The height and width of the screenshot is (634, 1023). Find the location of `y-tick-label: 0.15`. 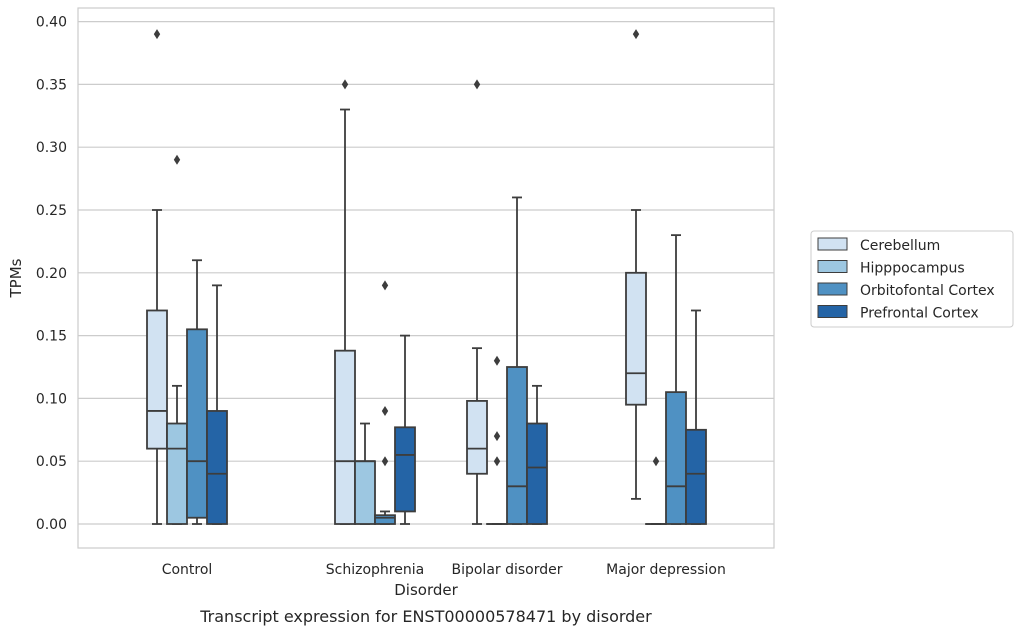

y-tick-label: 0.15 is located at coordinates (51, 337).